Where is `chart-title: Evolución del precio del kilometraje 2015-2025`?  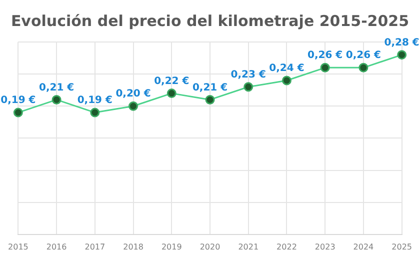 chart-title: Evolución del precio del kilometraje 2015-2025 is located at coordinates (210, 21).